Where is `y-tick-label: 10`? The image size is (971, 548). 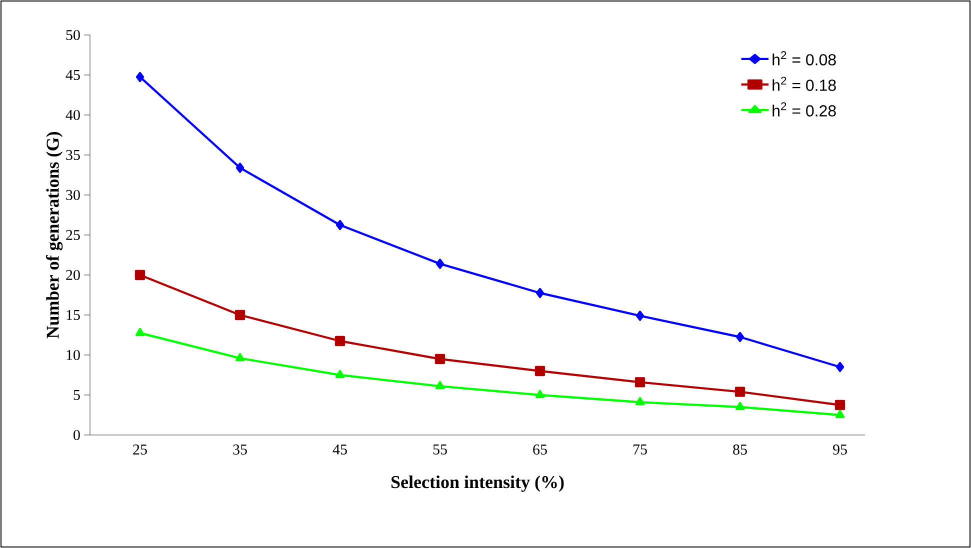 y-tick-label: 10 is located at coordinates (73, 355).